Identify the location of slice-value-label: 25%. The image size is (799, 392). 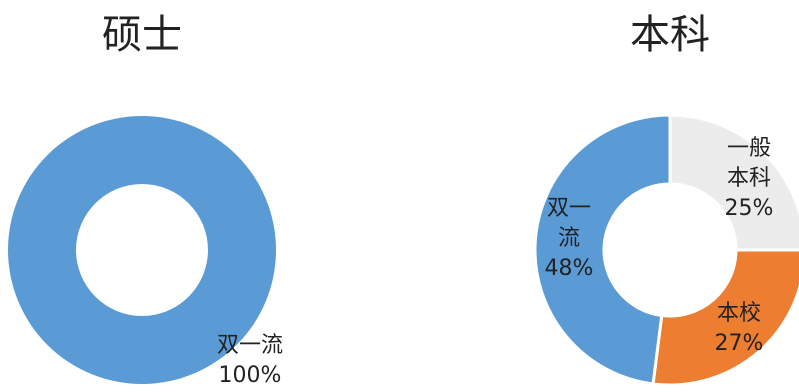
(749, 208).